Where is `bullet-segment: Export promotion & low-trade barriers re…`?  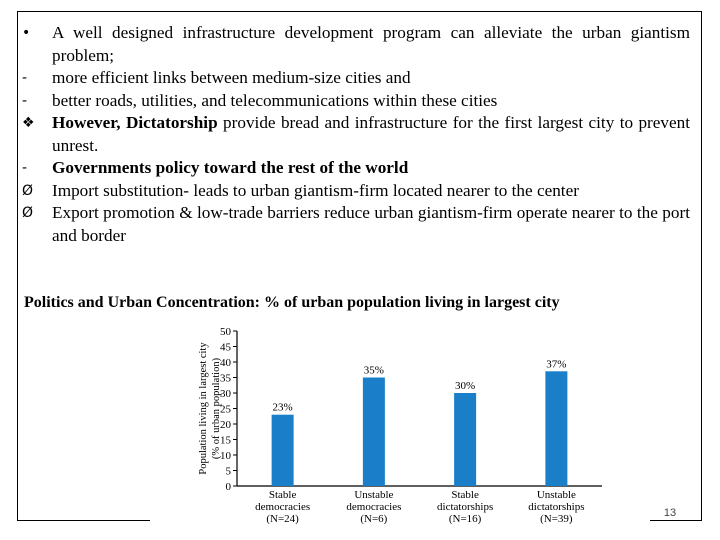
bullet-segment: Export promotion & low-trade barriers re… is located at coordinates (371, 224).